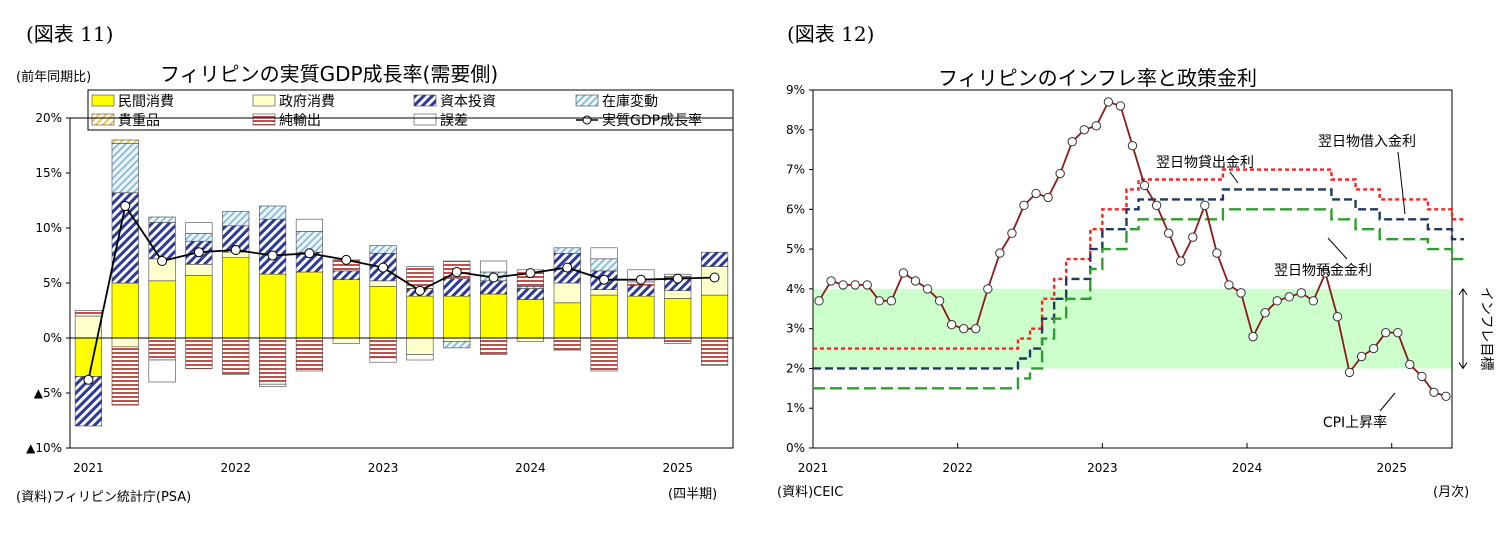 This screenshot has height=535, width=1507. What do you see at coordinates (300, 121) in the screenshot?
I see `legend-label: 純輸出` at bounding box center [300, 121].